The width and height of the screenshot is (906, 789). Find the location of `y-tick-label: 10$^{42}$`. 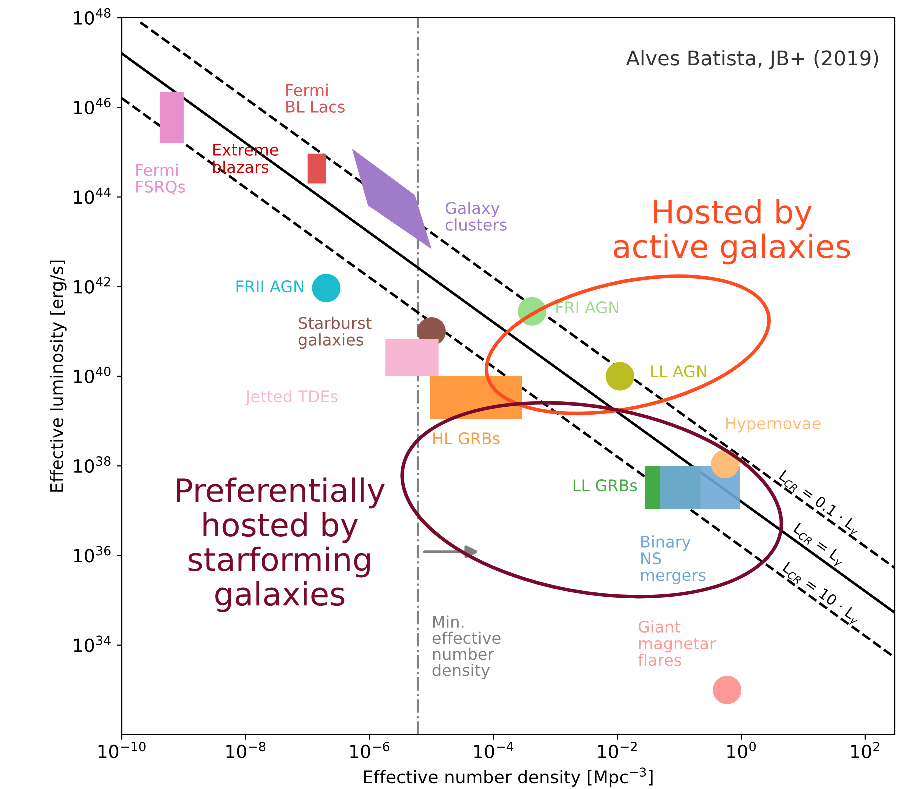

y-tick-label: 10$^{42}$ is located at coordinates (92, 285).